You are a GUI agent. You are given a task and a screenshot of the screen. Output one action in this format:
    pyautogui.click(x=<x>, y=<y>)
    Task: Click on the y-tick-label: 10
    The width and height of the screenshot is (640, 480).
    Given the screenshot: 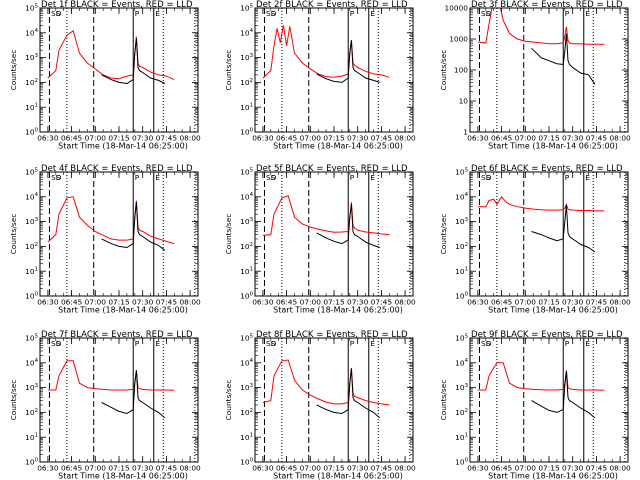 What is the action you would take?
    pyautogui.click(x=464, y=101)
    